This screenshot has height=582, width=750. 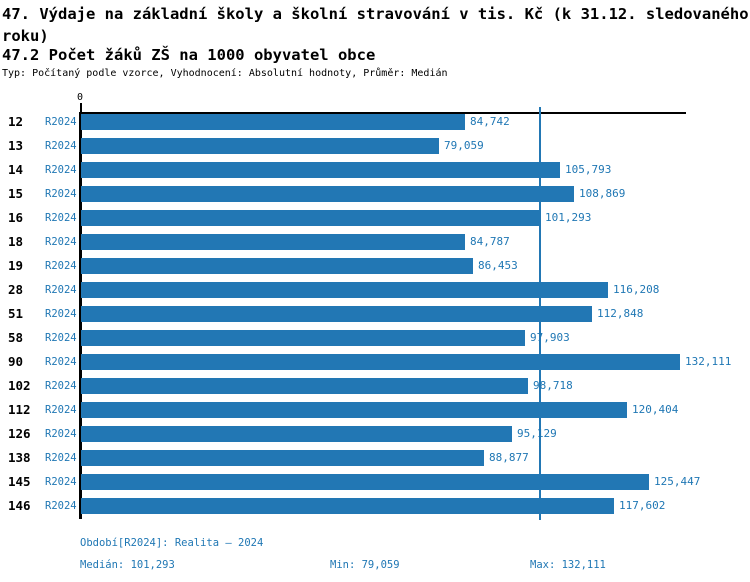 What do you see at coordinates (80, 97) in the screenshot?
I see `axis-zero-label: 0` at bounding box center [80, 97].